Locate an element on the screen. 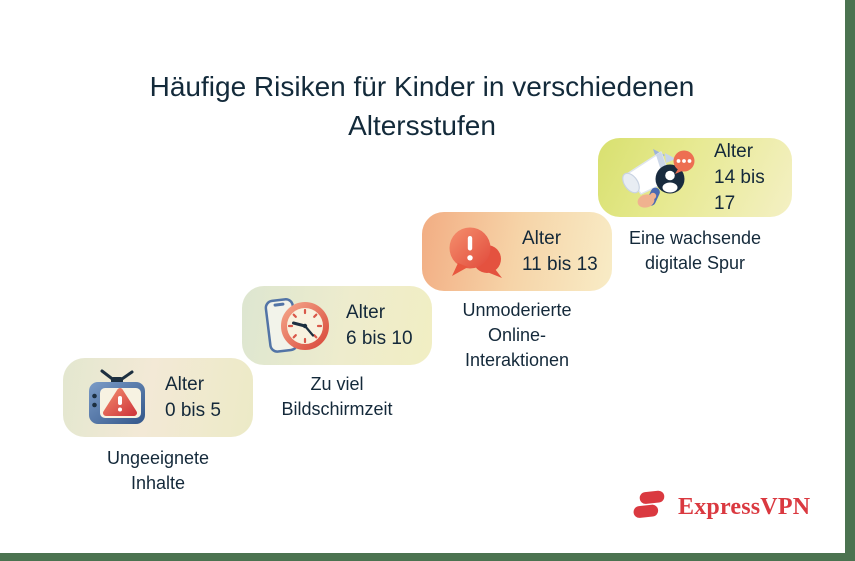 The image size is (855, 561). age-label: Alter 6 bis 10 is located at coordinates (379, 325).